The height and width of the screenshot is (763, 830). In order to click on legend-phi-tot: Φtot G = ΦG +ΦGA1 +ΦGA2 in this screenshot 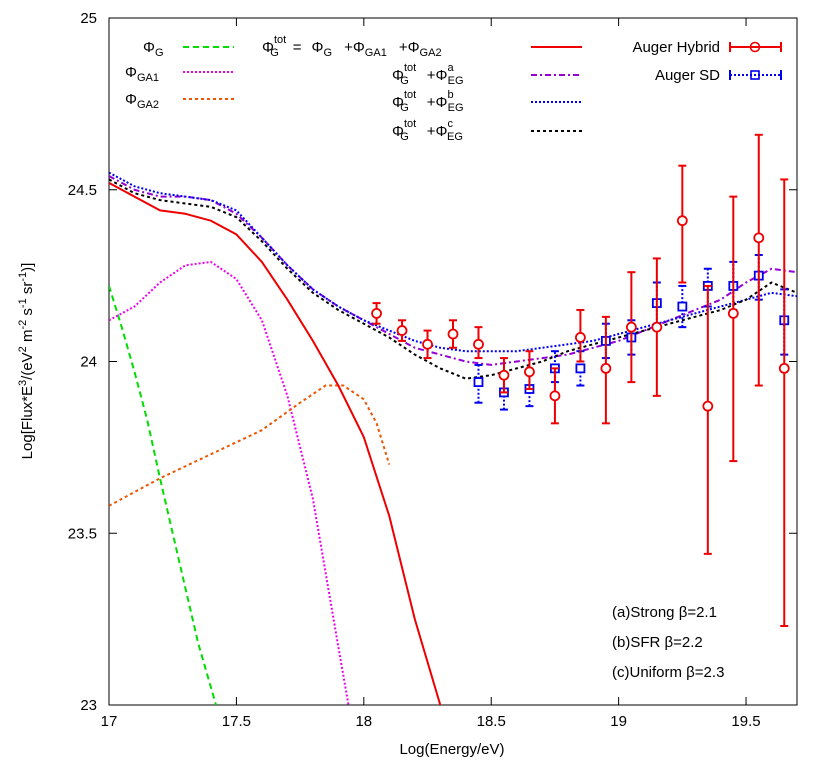, I will do `click(422, 46)`.